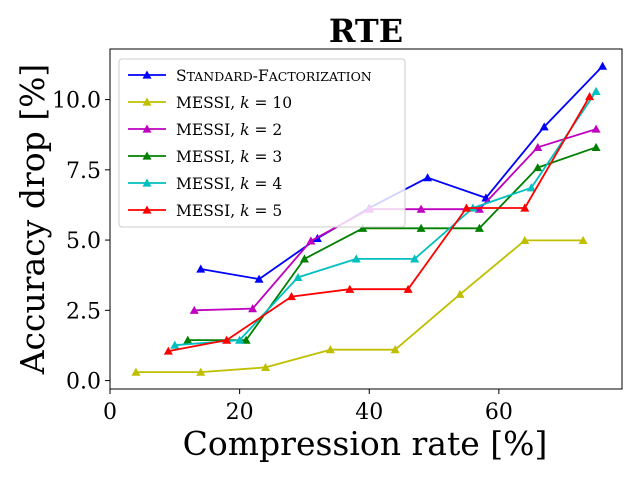 This screenshot has height=480, width=640. I want to click on legend-item: MESSI, k = 5, so click(205, 211).